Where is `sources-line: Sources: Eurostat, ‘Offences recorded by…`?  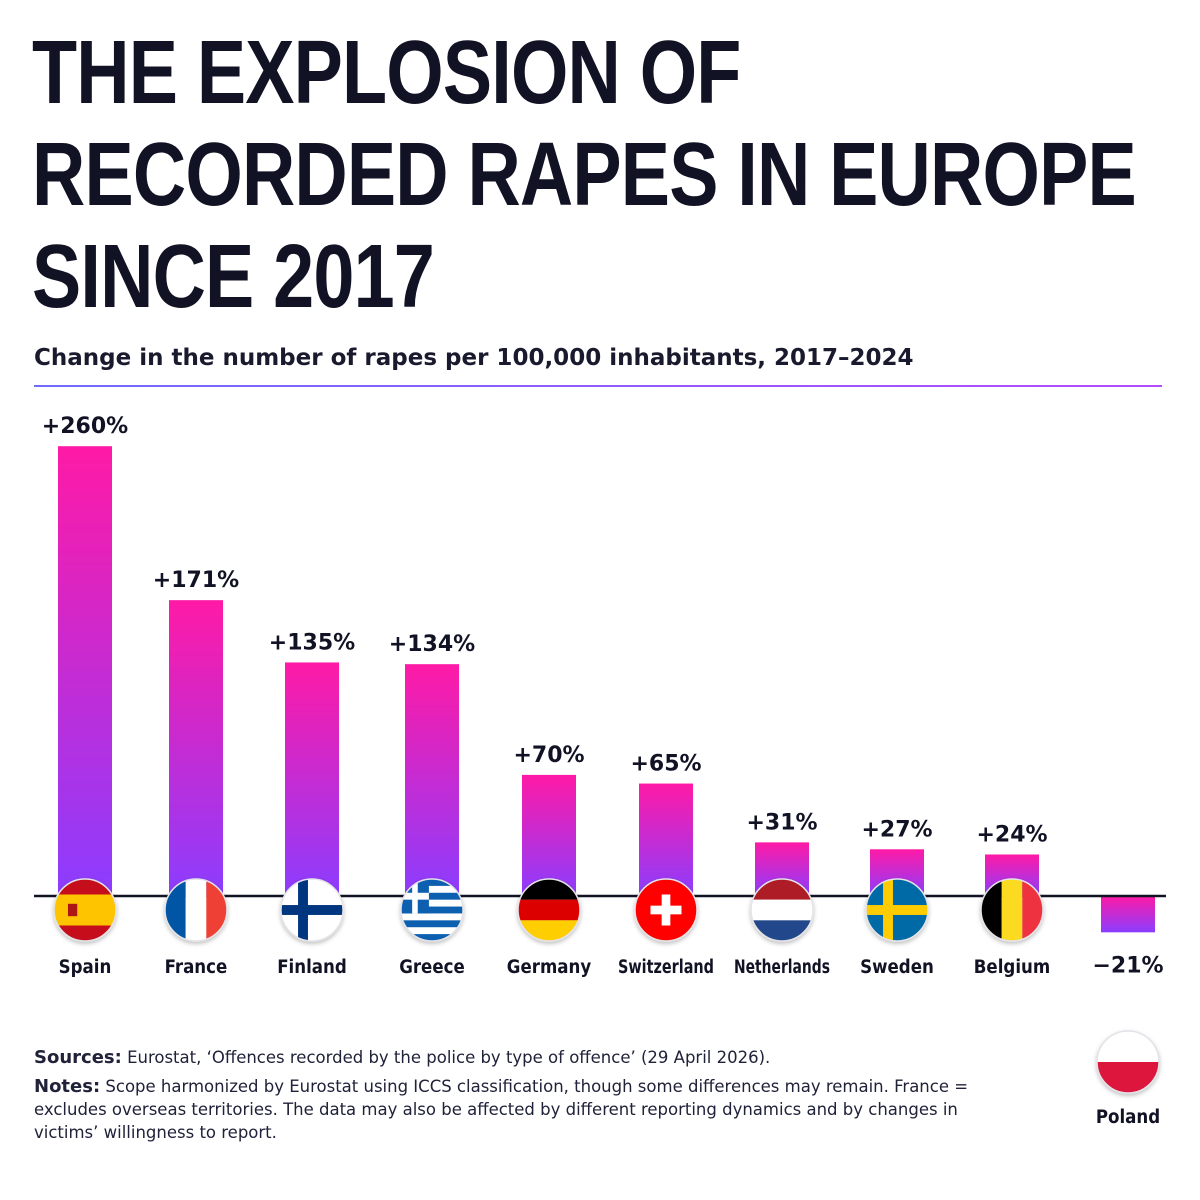
sources-line: Sources: Eurostat, ‘Offences recorded by… is located at coordinates (524, 1057).